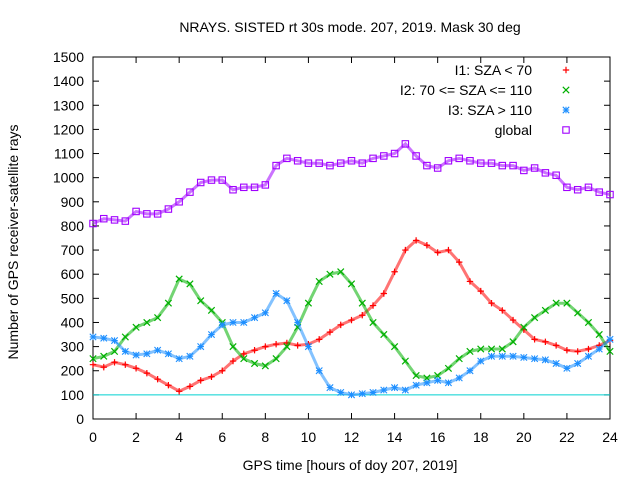 This screenshot has height=480, width=640. I want to click on y-axis-label: Number of GPS receiver-satellite rays, so click(13, 242).